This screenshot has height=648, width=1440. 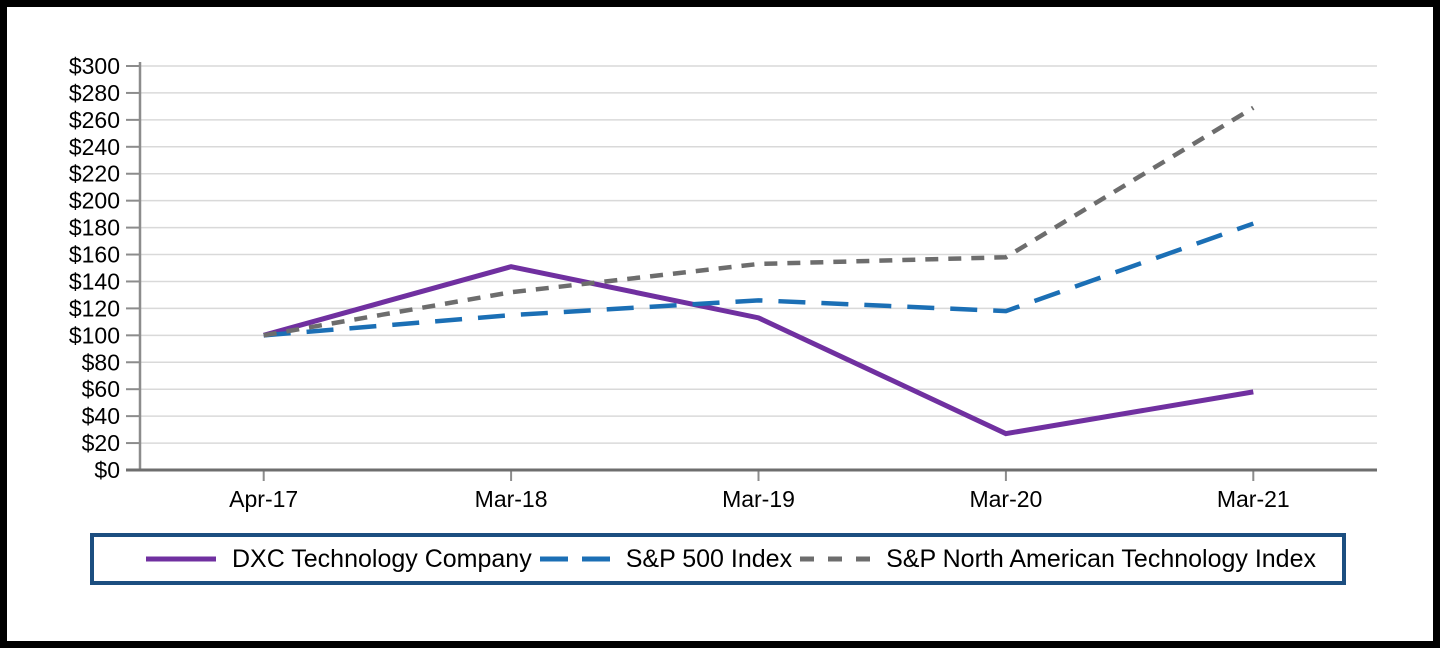 I want to click on legend-label-dxc: DXC Technology Company, so click(x=382, y=558).